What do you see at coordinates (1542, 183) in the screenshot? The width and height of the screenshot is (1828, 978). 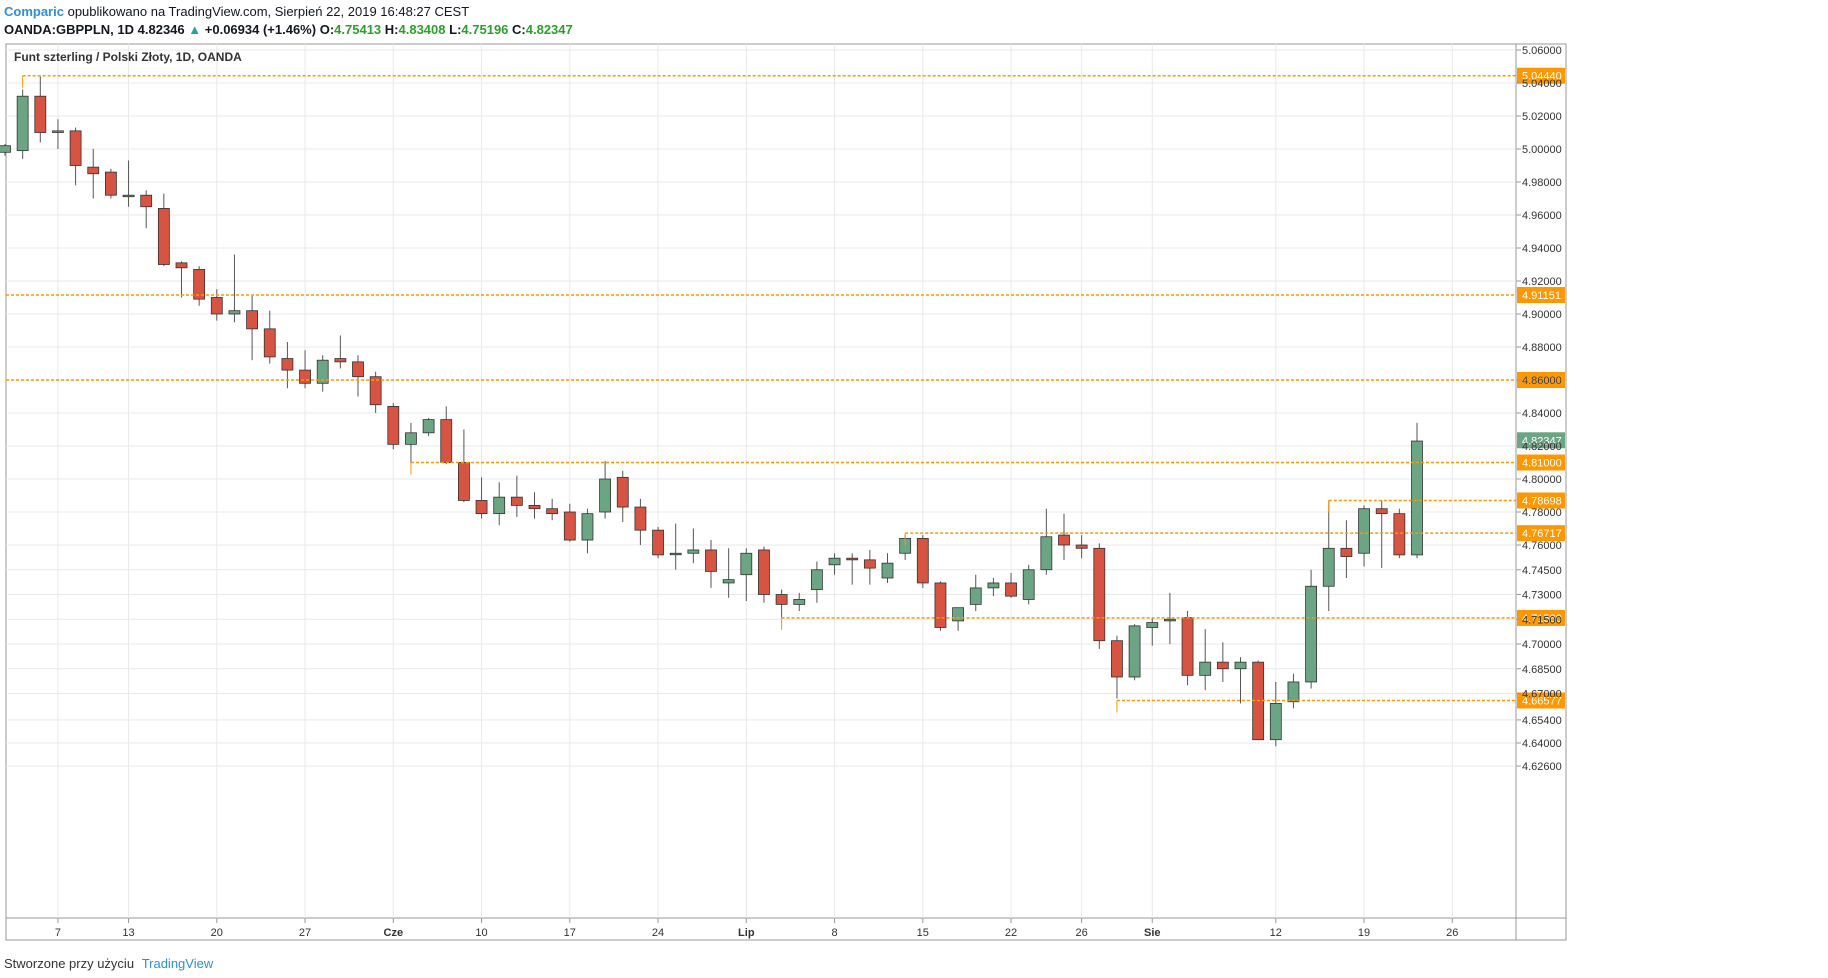 I see `y-tick-label: 4.98000` at bounding box center [1542, 183].